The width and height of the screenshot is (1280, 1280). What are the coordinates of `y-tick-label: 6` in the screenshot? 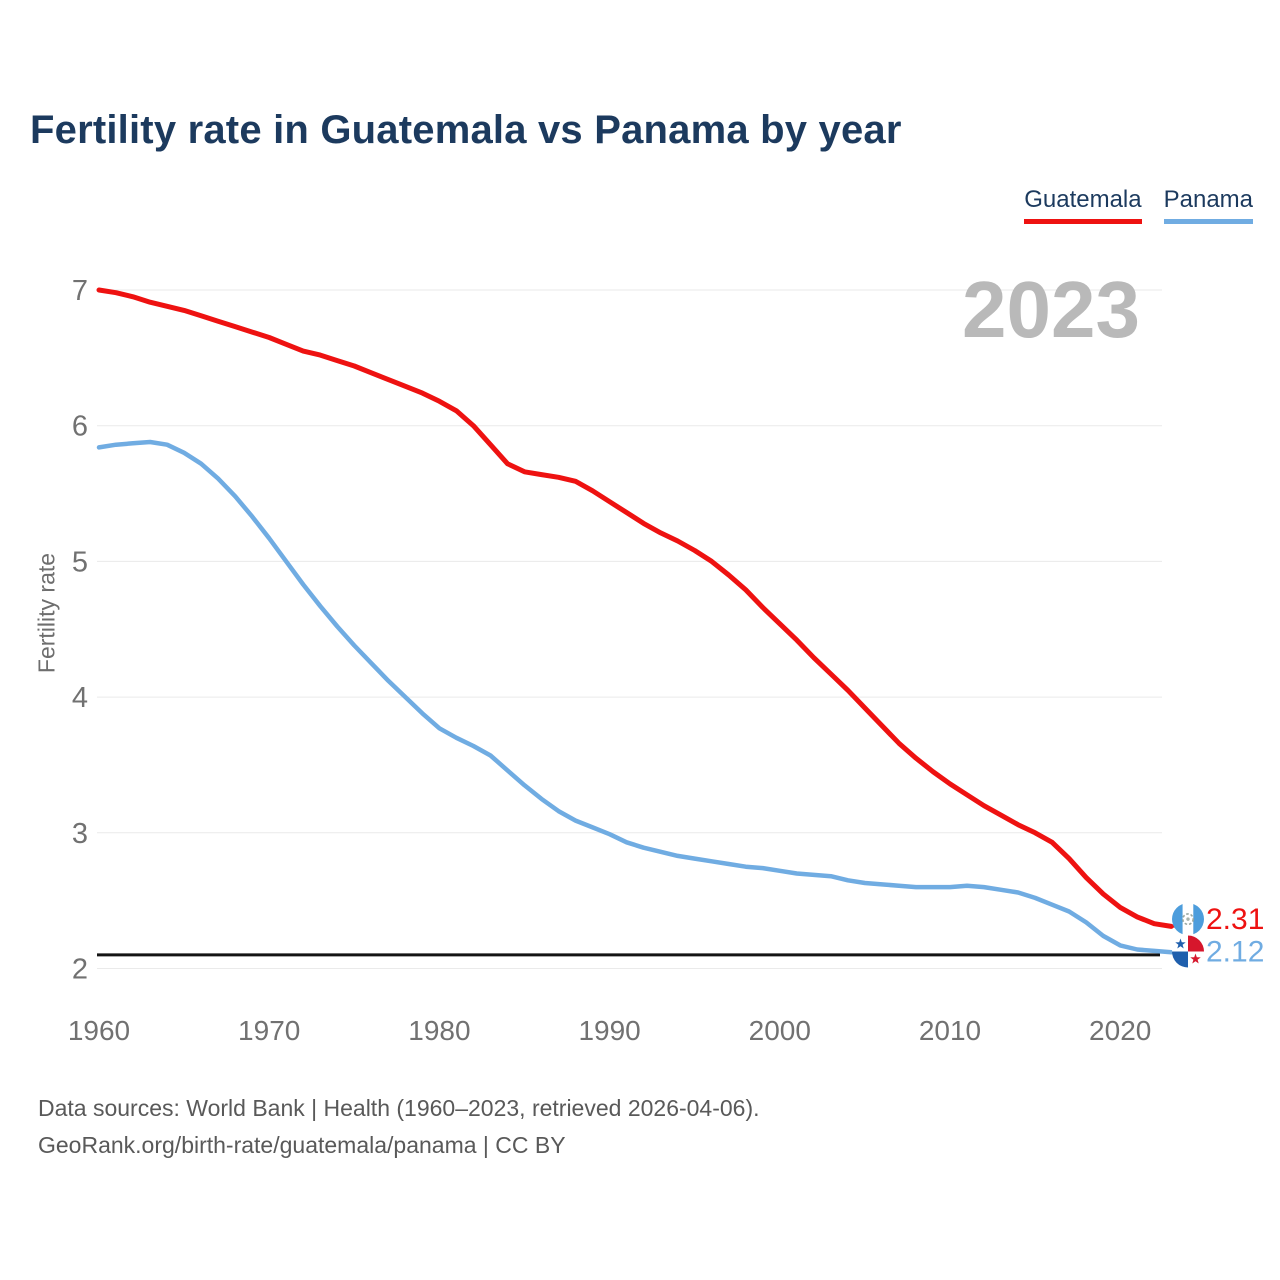 It's located at (80, 427).